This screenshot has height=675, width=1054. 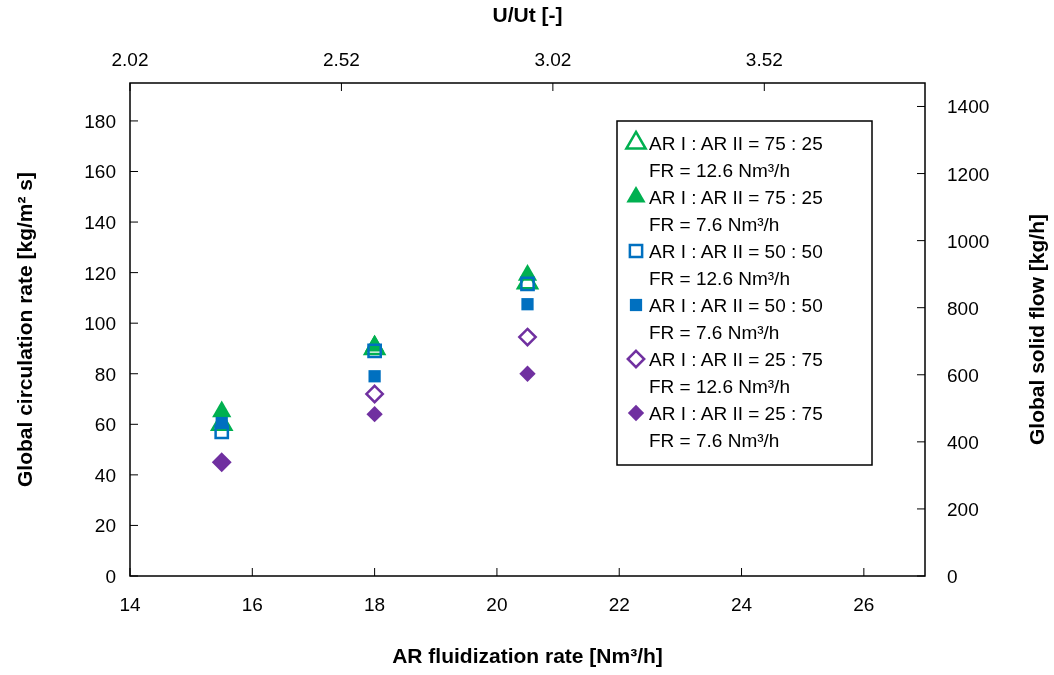 What do you see at coordinates (341, 59) in the screenshot?
I see `x2-tick-label: 2.52` at bounding box center [341, 59].